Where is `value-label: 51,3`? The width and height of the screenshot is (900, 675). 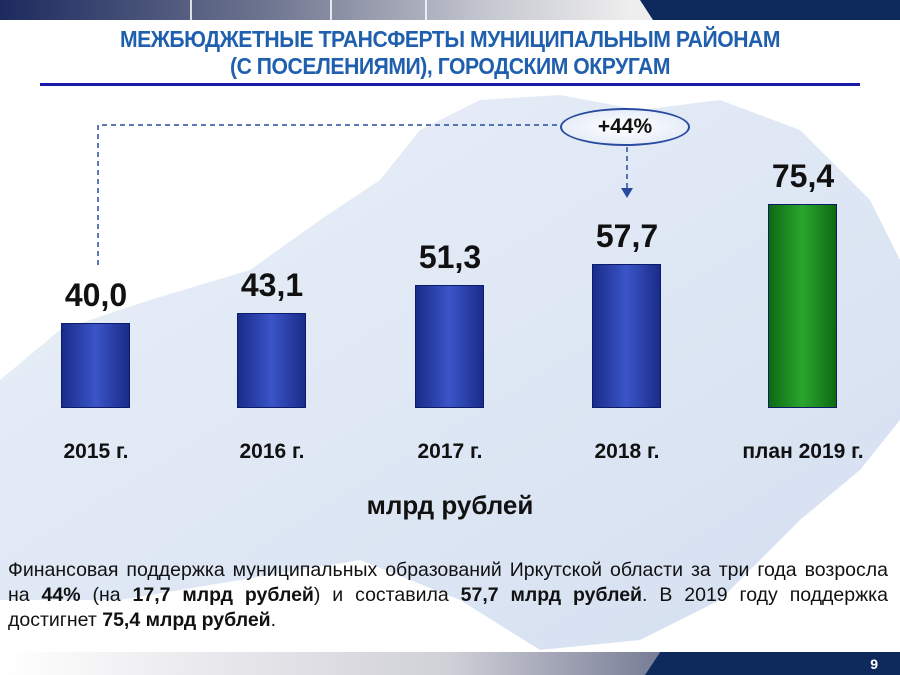
value-label: 51,3 is located at coordinates (450, 257).